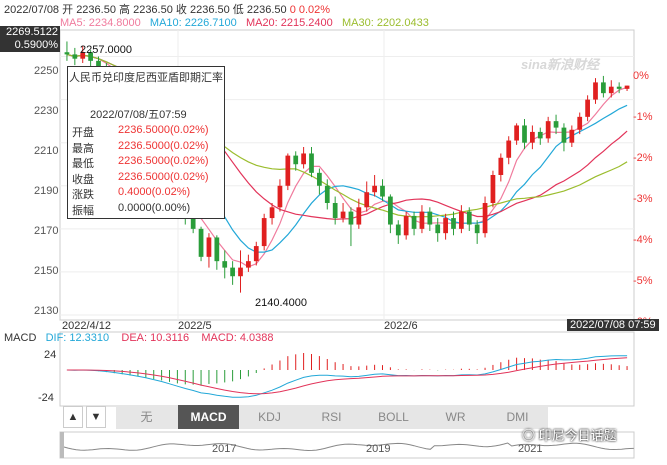 This screenshot has height=465, width=667. Describe the element at coordinates (530, 449) in the screenshot. I see `overview-year-2: 2021` at that location.